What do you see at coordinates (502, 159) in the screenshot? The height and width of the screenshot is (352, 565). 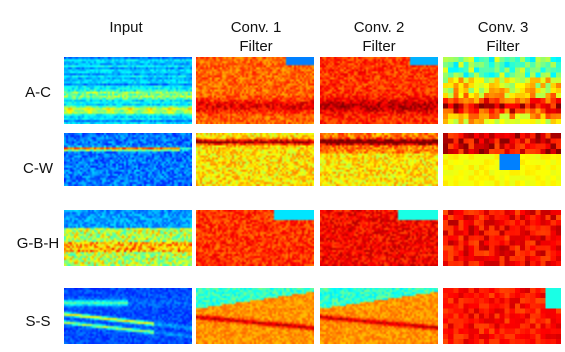 I see `heatmap-panel-cw-conv3` at bounding box center [502, 159].